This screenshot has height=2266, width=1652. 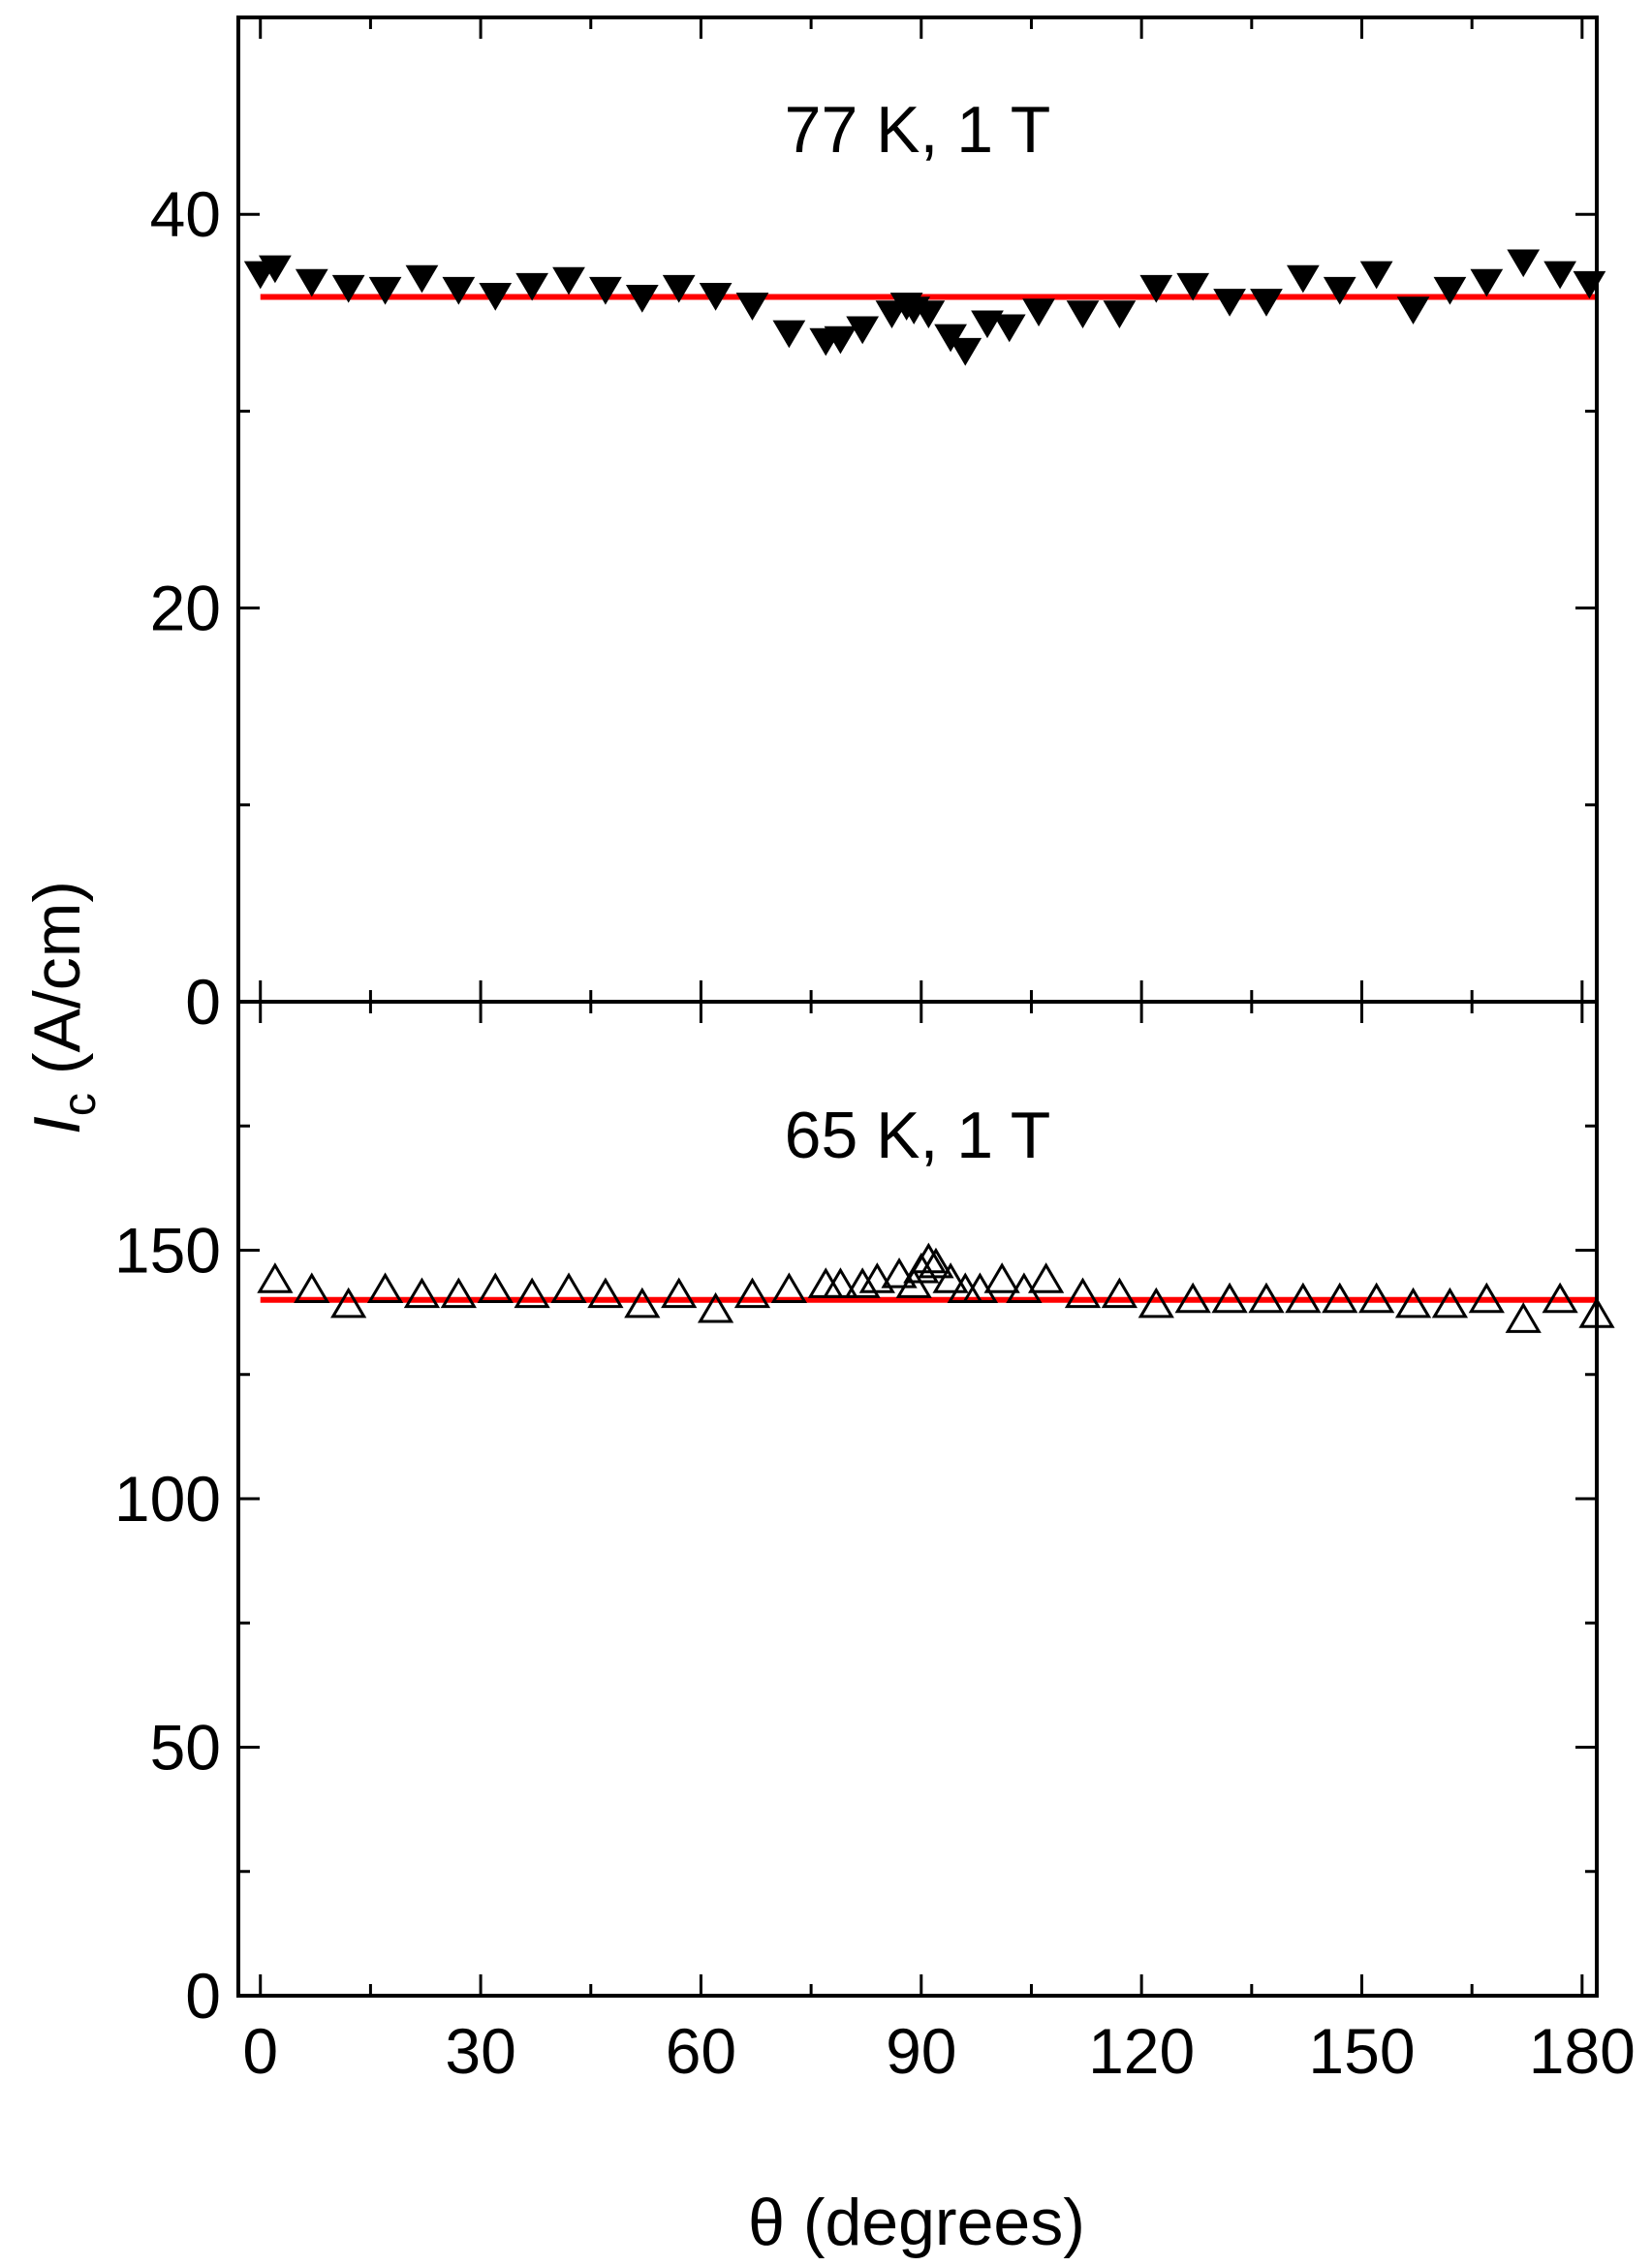 I want to click on x-tick-label: 30, so click(x=480, y=2051).